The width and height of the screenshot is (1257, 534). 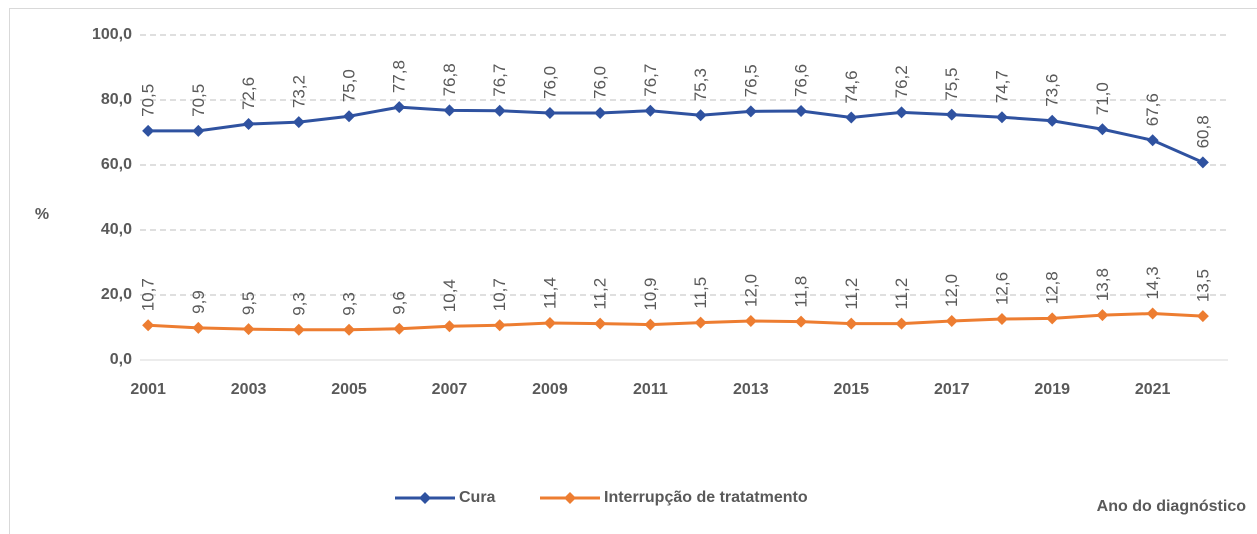 What do you see at coordinates (112, 34) in the screenshot?
I see `y-tick-label: 100,0` at bounding box center [112, 34].